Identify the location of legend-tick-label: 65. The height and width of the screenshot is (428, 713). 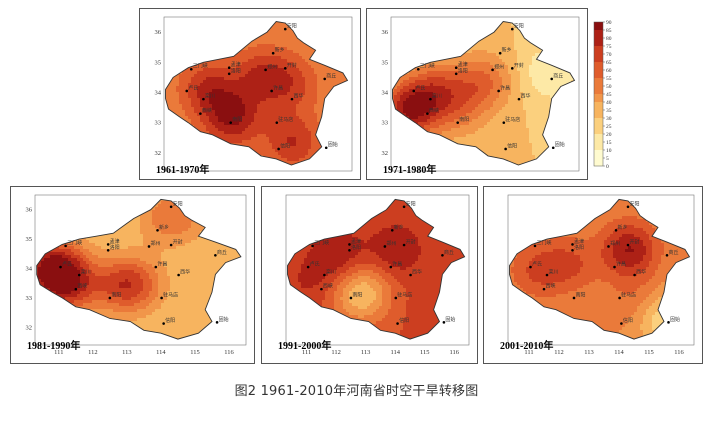
(609, 63).